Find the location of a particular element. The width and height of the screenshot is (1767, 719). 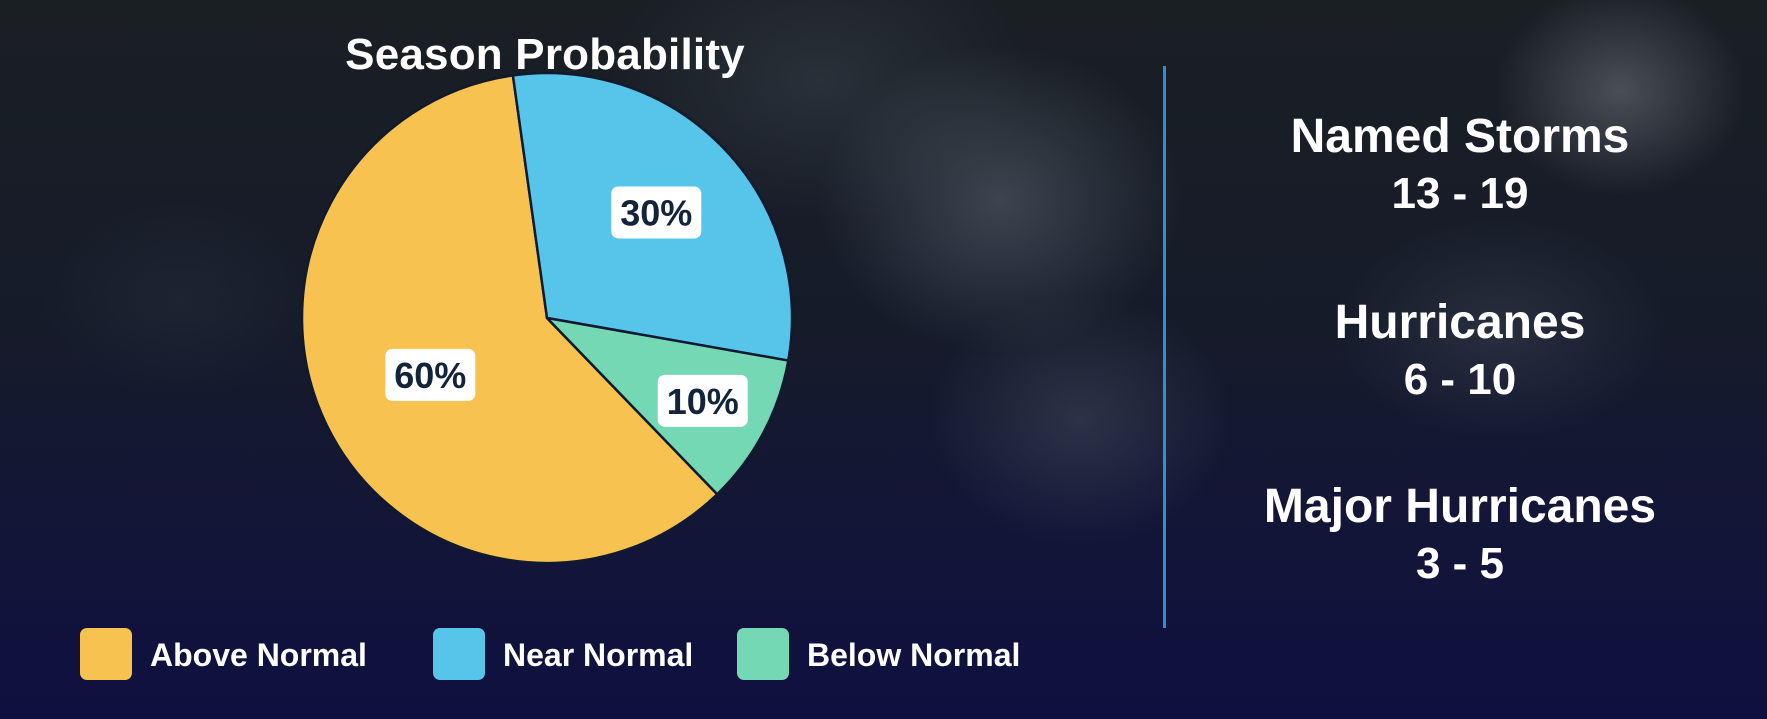

legend-label-near-normal: Near Normal is located at coordinates (598, 655).